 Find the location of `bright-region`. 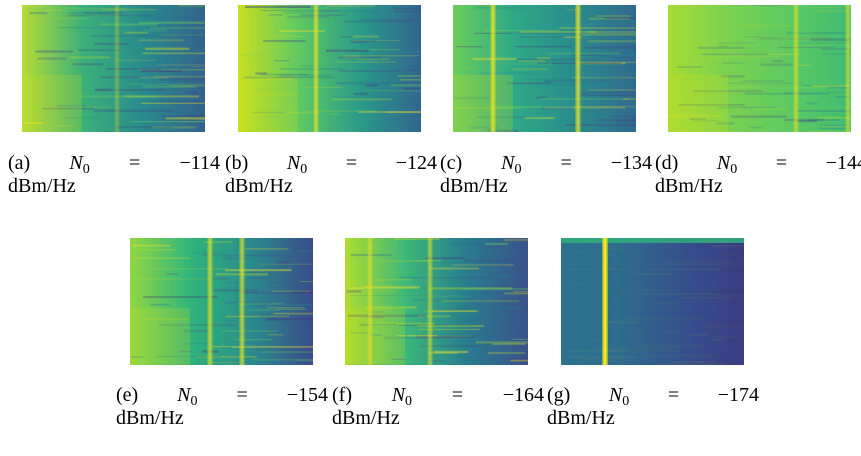

bright-region is located at coordinates (268, 103).